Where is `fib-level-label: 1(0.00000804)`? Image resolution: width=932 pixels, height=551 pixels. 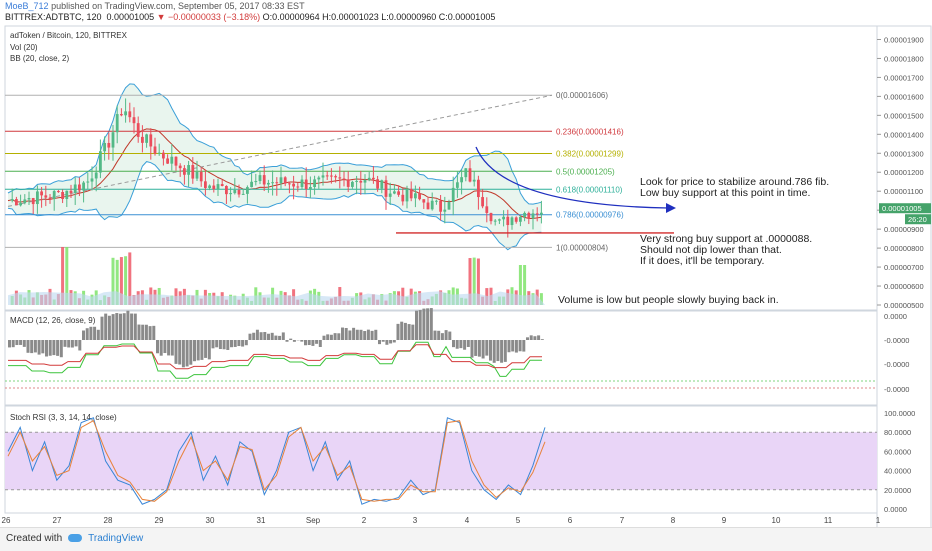
fib-level-label: 1(0.00000804) is located at coordinates (582, 247).